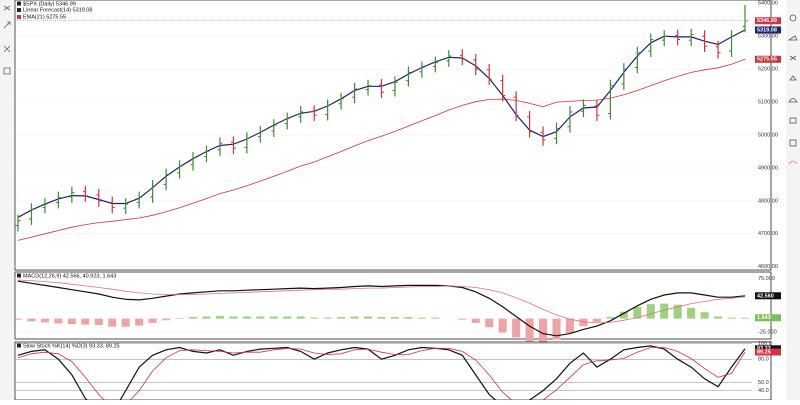 The width and height of the screenshot is (800, 405). What do you see at coordinates (19, 10) in the screenshot?
I see `legend-swatch` at bounding box center [19, 10].